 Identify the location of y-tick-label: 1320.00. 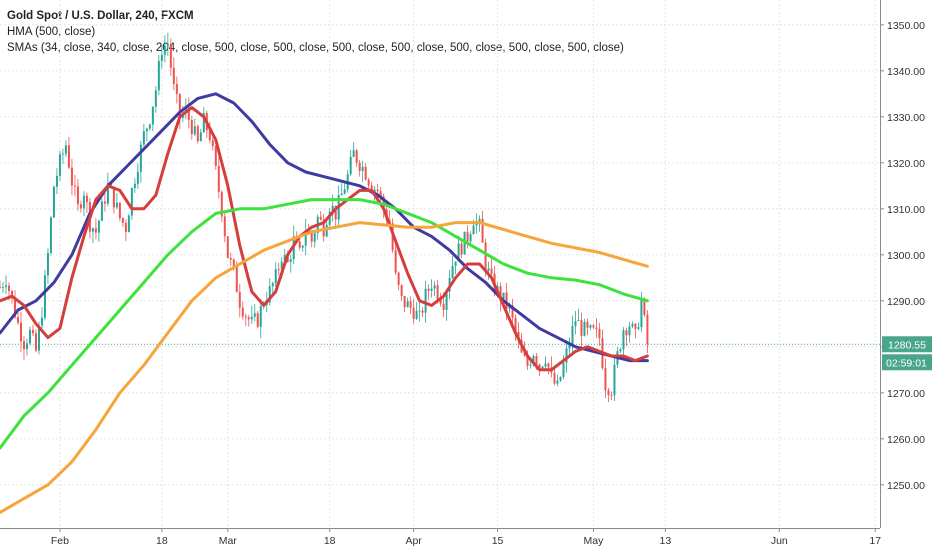
(906, 164).